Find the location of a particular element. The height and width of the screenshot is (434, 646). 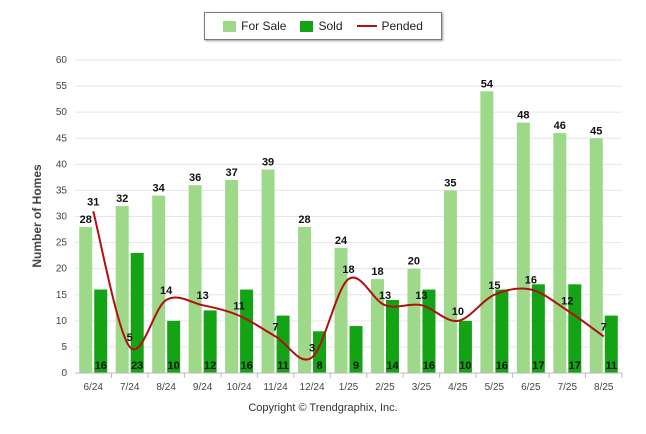

data-label-pended: 3 is located at coordinates (312, 348).